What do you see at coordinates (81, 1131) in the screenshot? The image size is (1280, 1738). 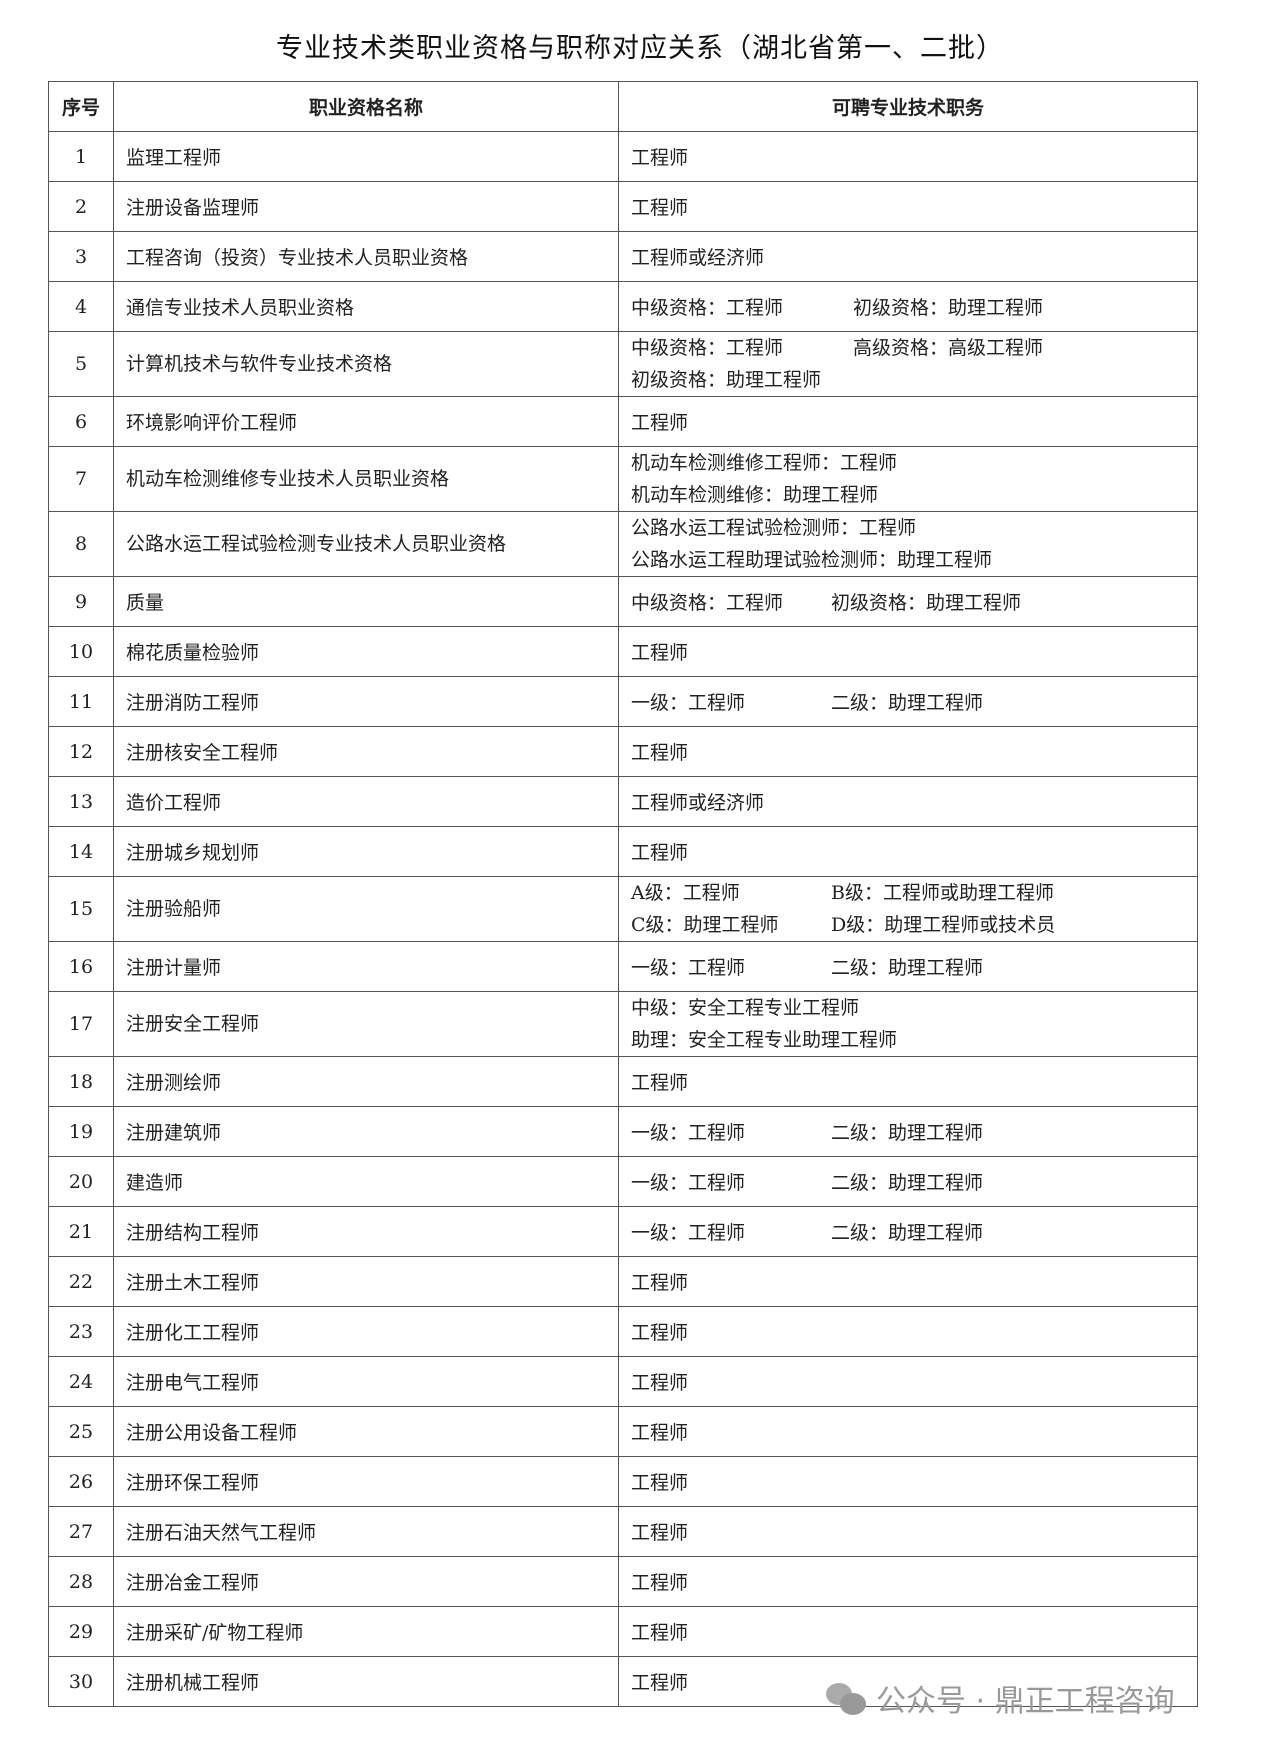 I see `row-number: 19` at bounding box center [81, 1131].